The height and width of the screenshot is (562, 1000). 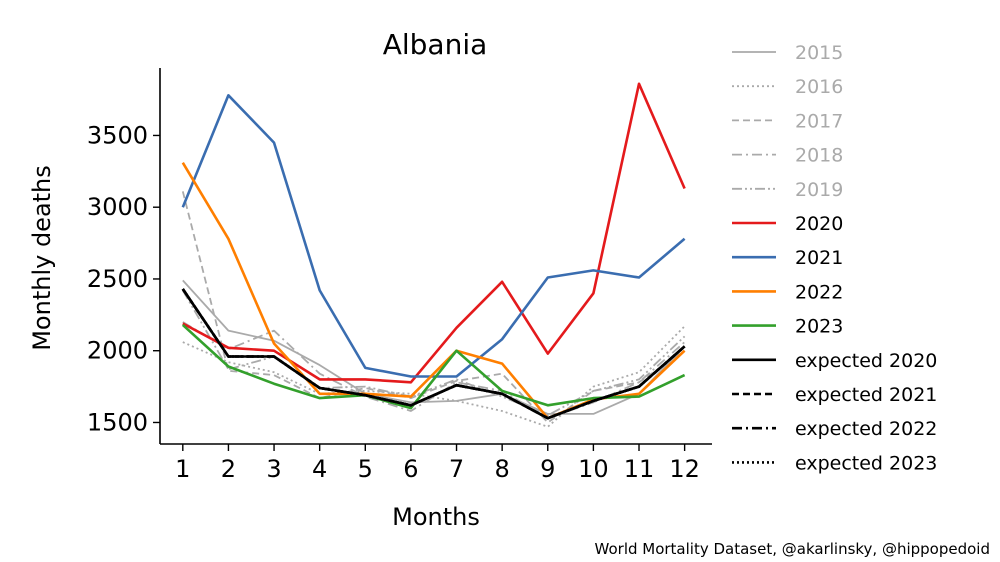 What do you see at coordinates (866, 429) in the screenshot?
I see `legend-label: expected 2022` at bounding box center [866, 429].